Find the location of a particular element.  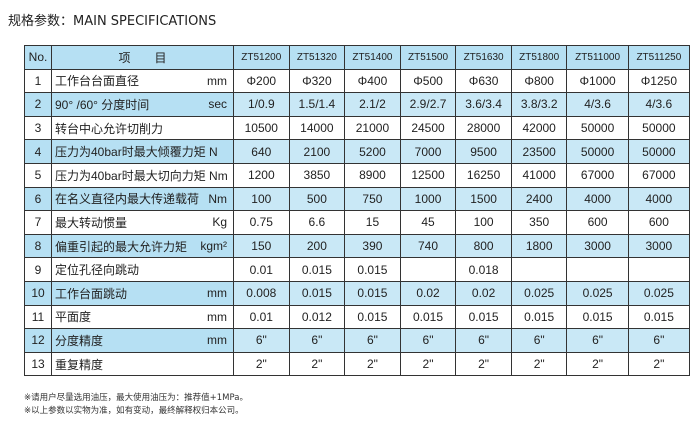

table-row: 12 分度精度 mm 6" 6" 6" 6" 6" 6" 6" 6" is located at coordinates (357, 340).